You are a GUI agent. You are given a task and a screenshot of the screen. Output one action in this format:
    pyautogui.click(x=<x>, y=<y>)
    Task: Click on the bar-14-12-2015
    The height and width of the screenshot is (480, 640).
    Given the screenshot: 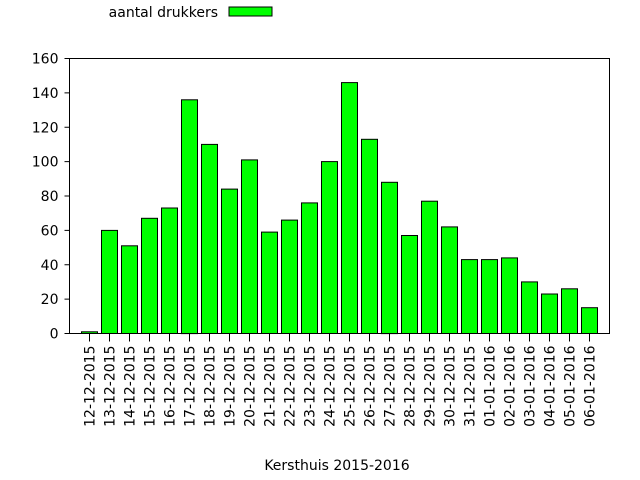 What is the action you would take?
    pyautogui.click(x=129, y=289)
    